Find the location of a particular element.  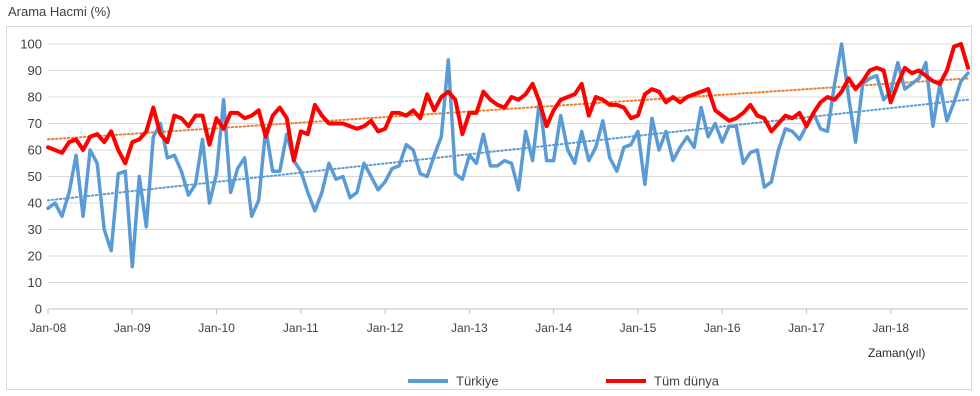

y-tick-label: 50 is located at coordinates (35, 176).